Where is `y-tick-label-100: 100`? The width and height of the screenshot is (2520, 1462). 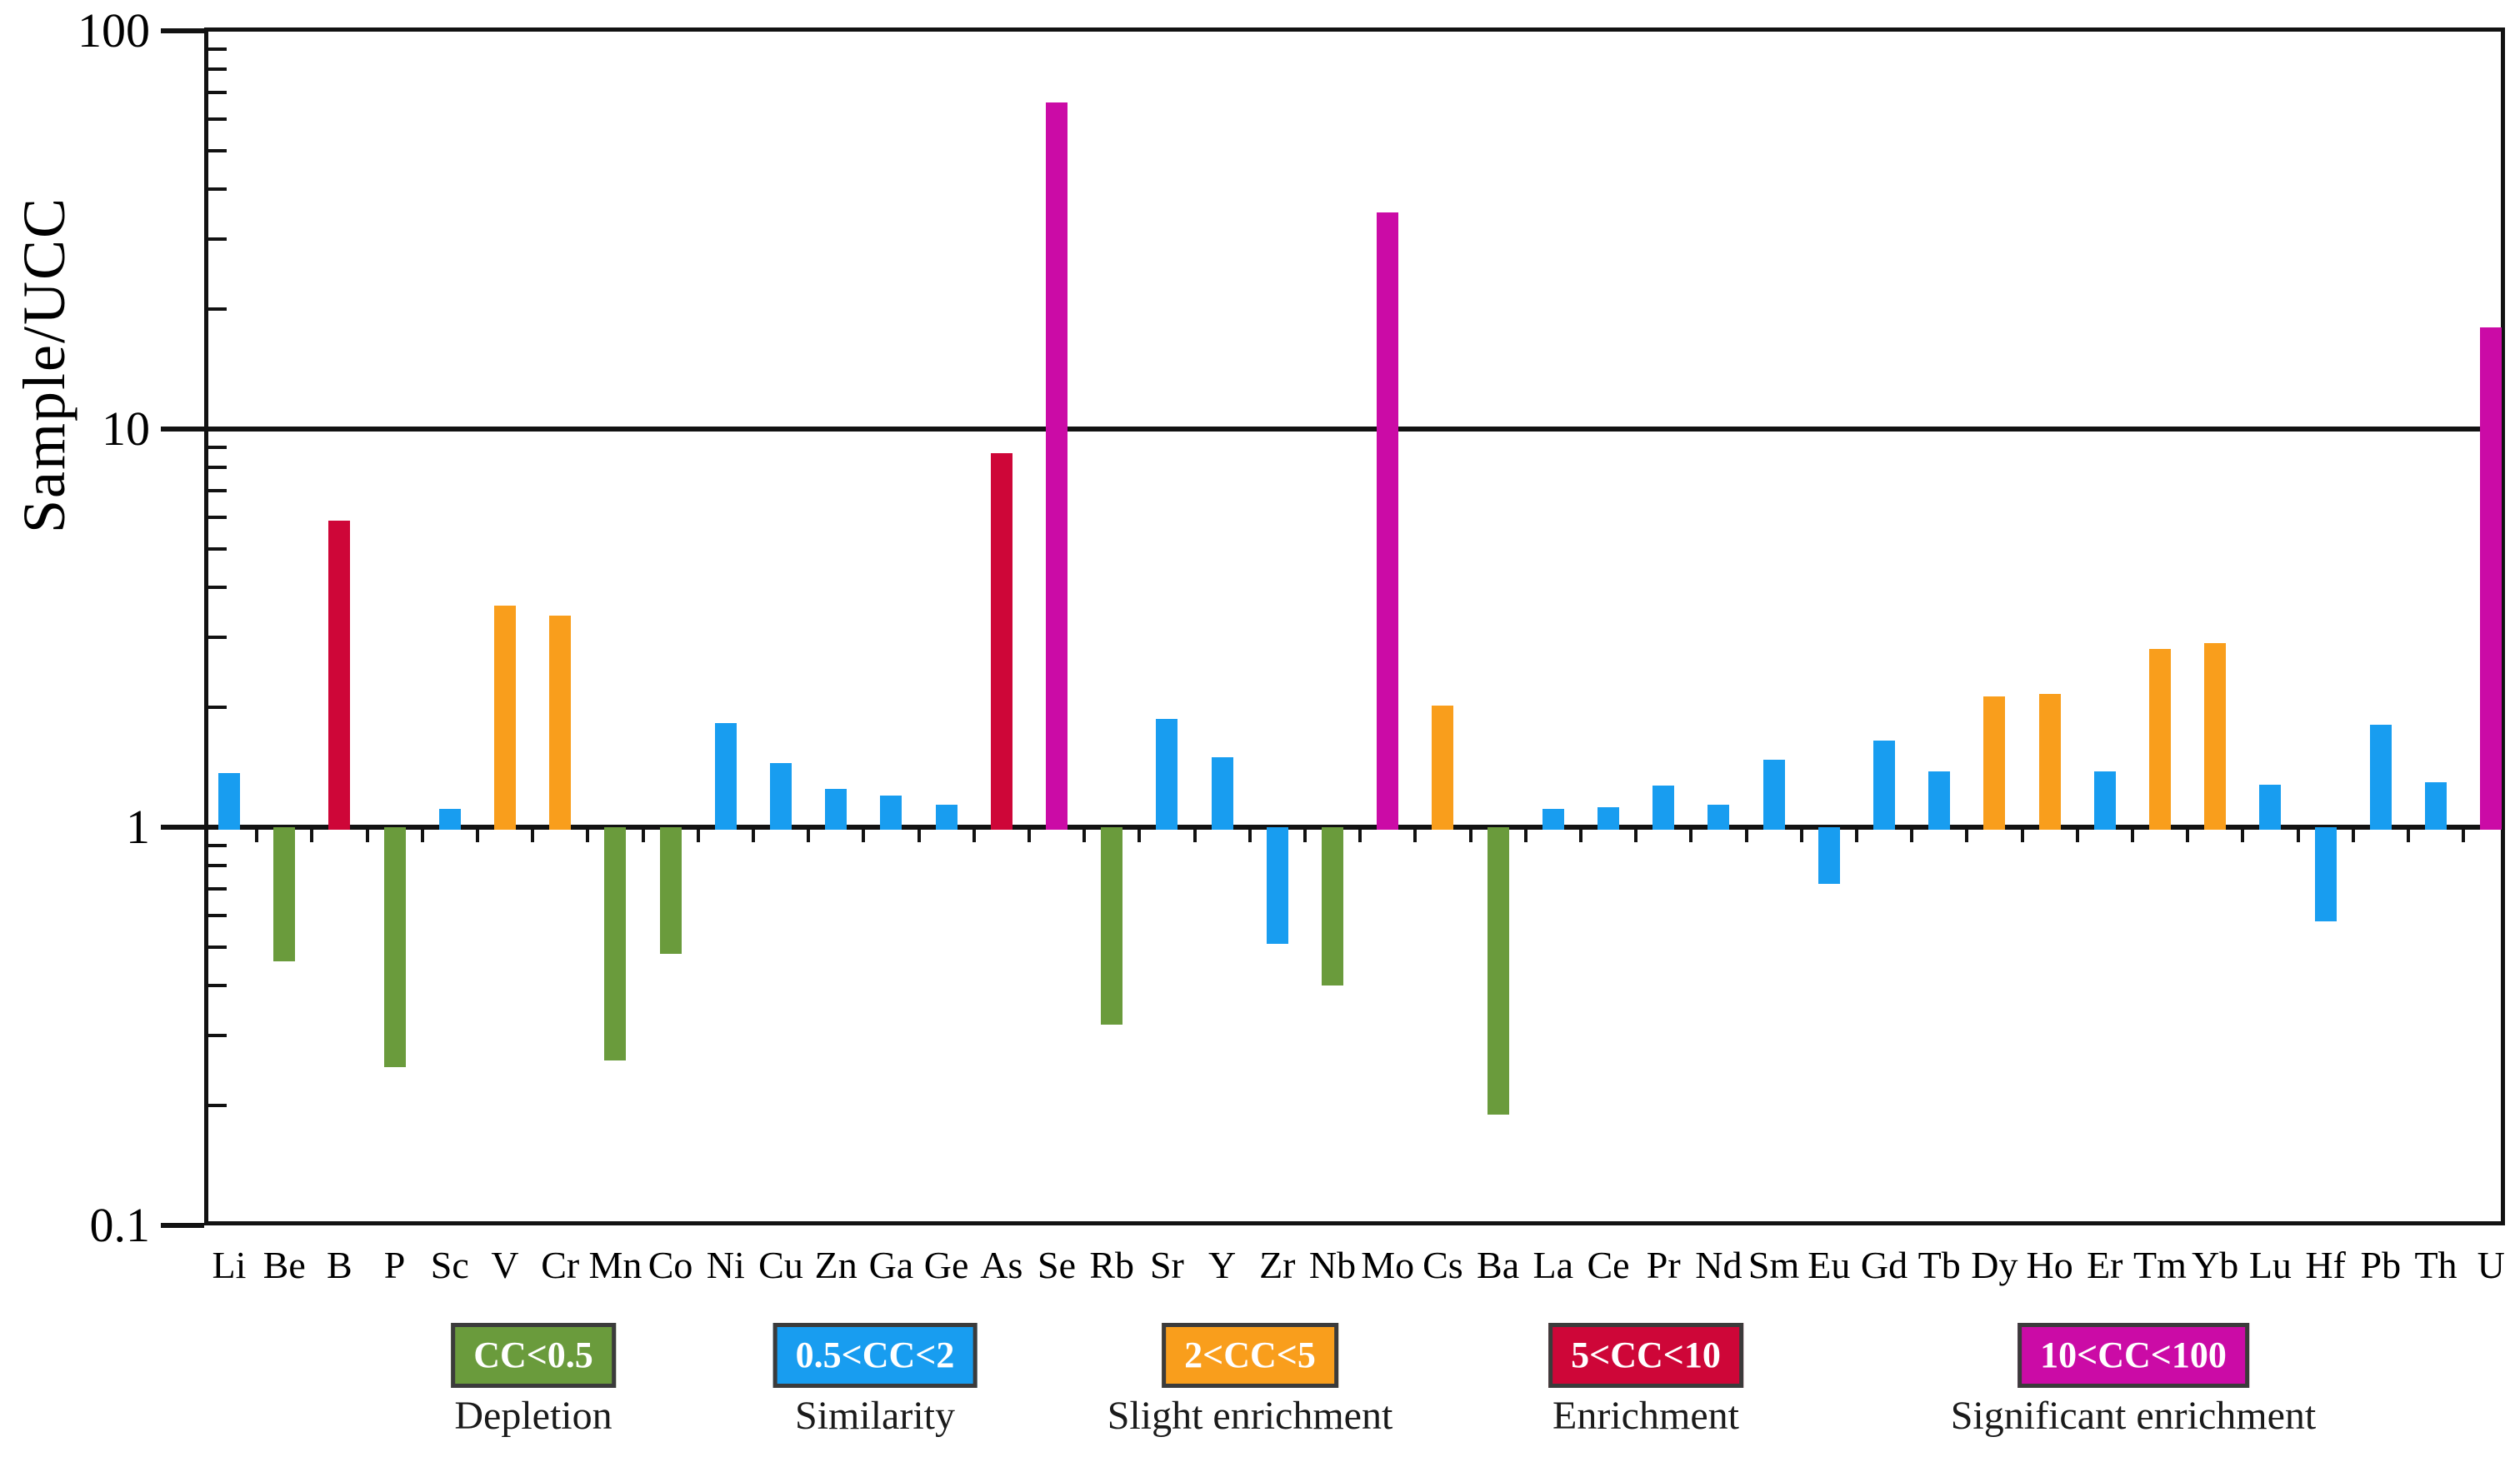
y-tick-label-100: 100 is located at coordinates (114, 30).